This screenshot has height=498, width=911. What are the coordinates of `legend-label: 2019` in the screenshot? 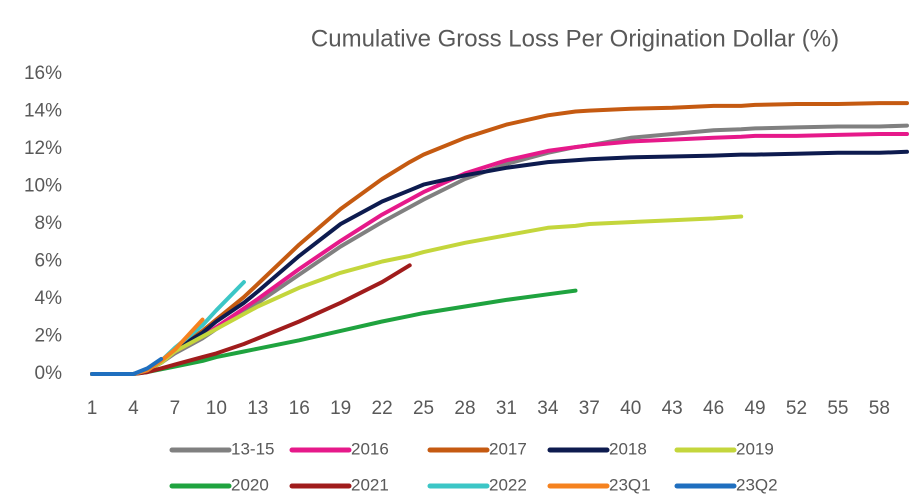 It's located at (755, 448).